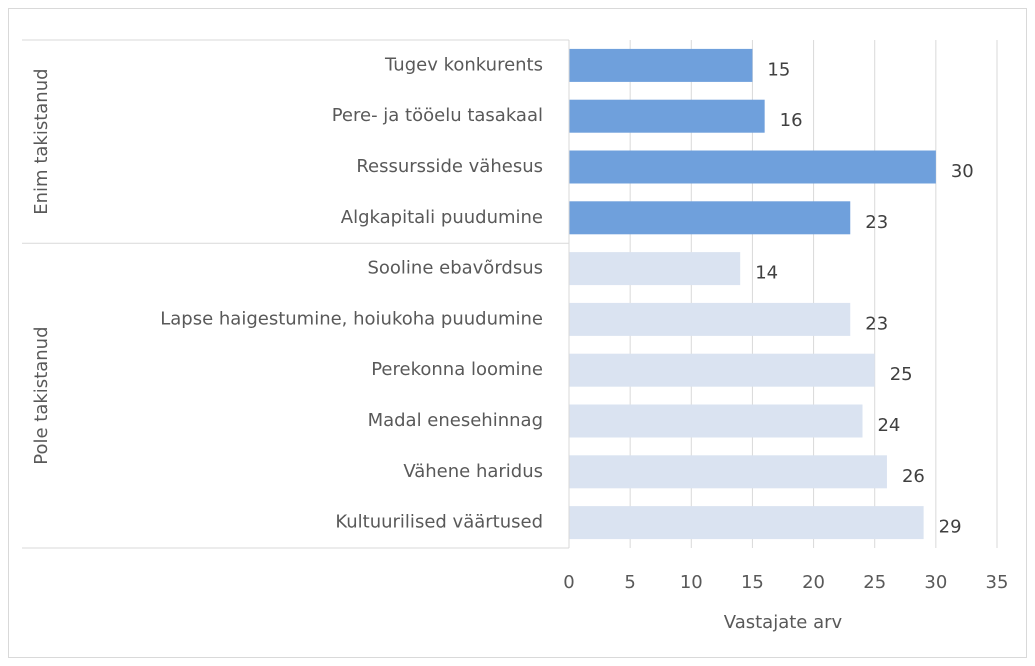 The height and width of the screenshot is (666, 1035). What do you see at coordinates (442, 217) in the screenshot?
I see `y-tick-label: Algkapitali puudumine` at bounding box center [442, 217].